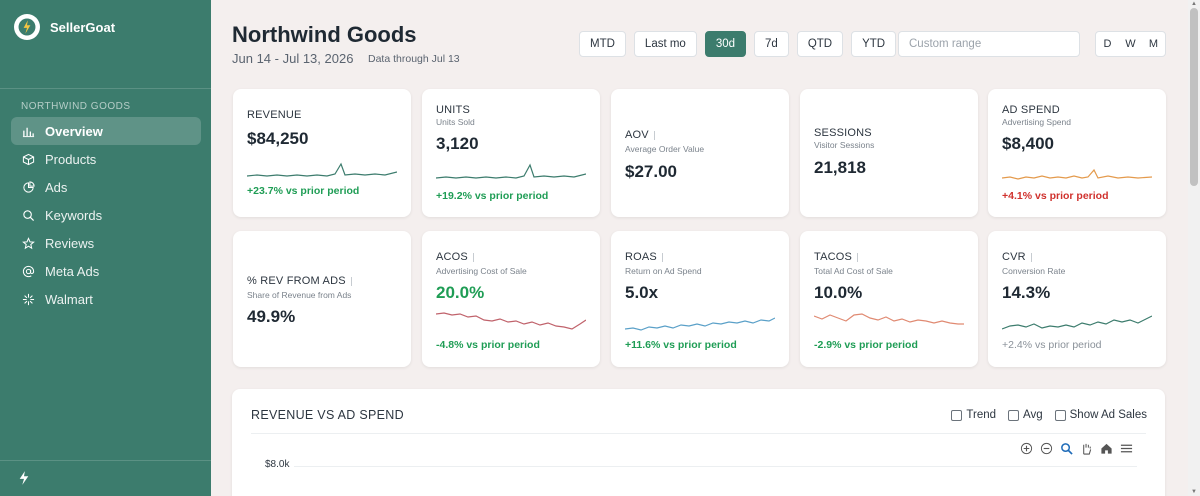 This screenshot has height=496, width=1200. Describe the element at coordinates (106, 159) in the screenshot. I see `sidebar-item-products: Products` at that location.